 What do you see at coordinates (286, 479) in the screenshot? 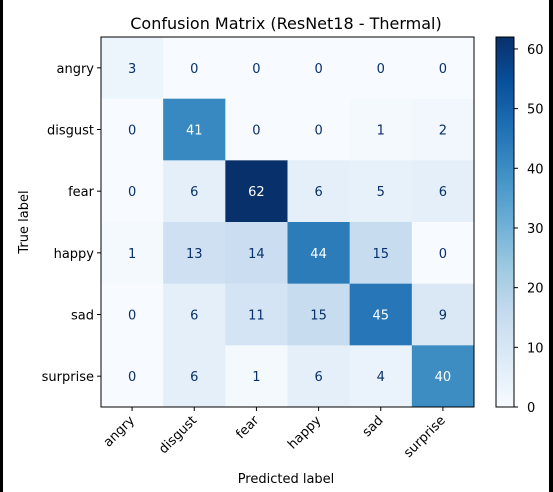
I see `x-axis-label: Predicted label` at bounding box center [286, 479].